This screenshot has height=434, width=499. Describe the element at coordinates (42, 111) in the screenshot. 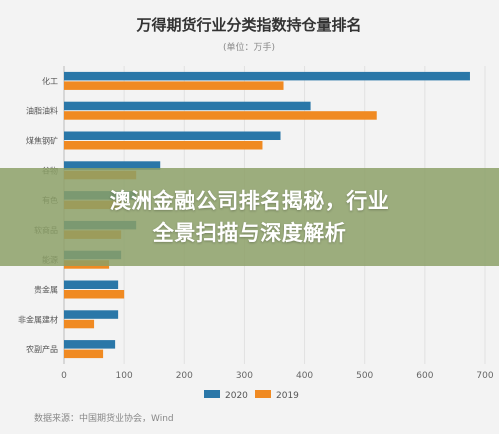

I see `category-label: 油脂油料` at that location.